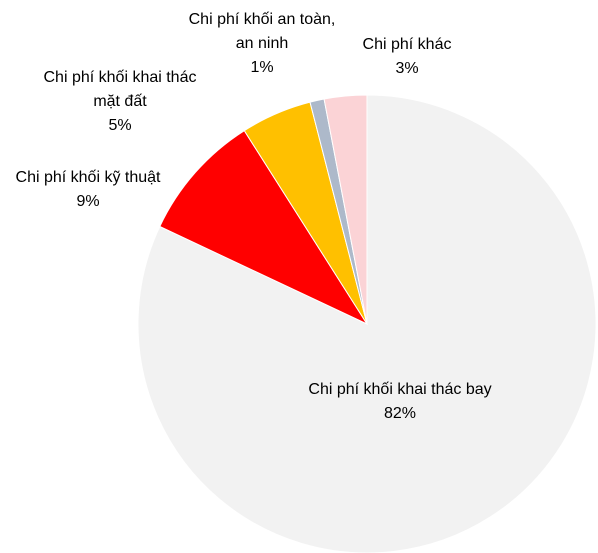 The height and width of the screenshot is (553, 598). I want to click on slice-label: Chi phí khối an toàn, an ninh 1%, so click(262, 44).